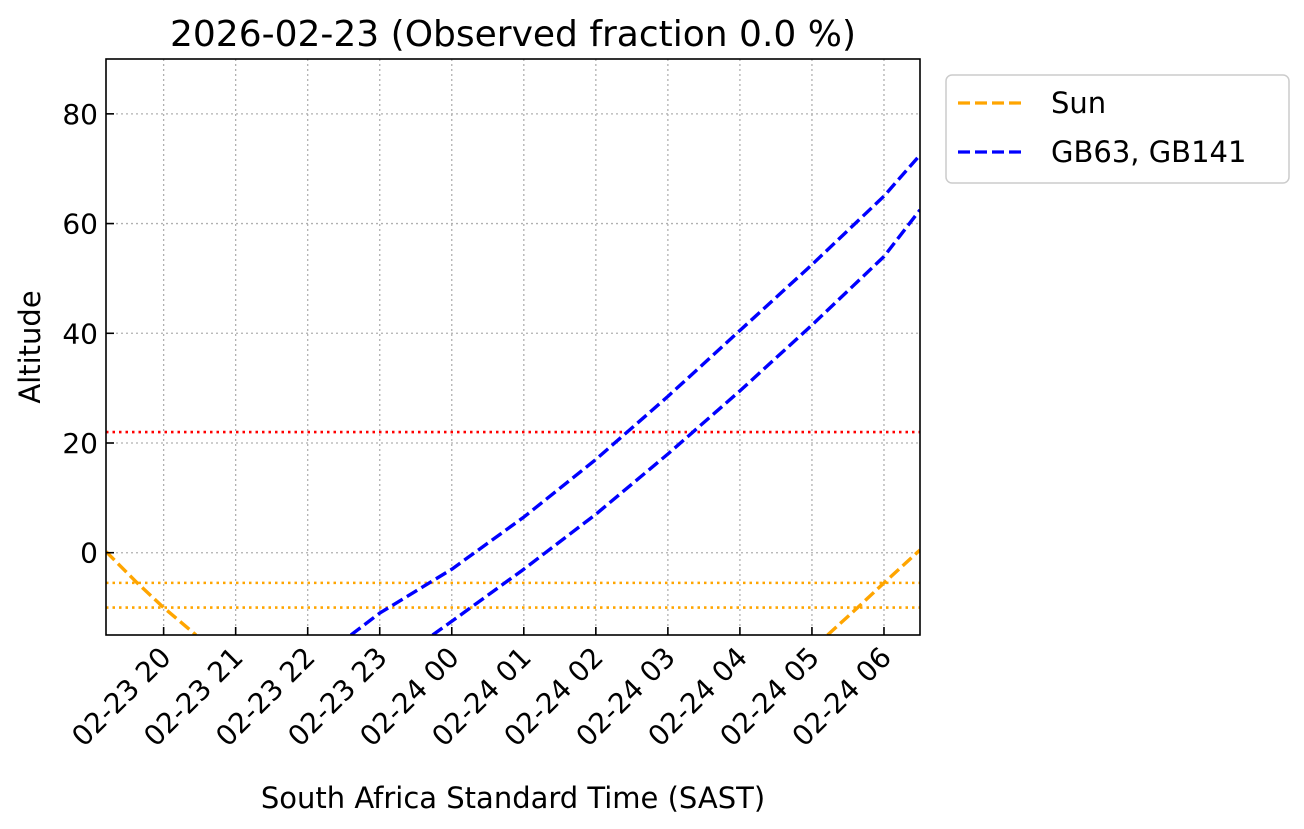  I want to click on y-tick-label: 20, so click(80, 443).